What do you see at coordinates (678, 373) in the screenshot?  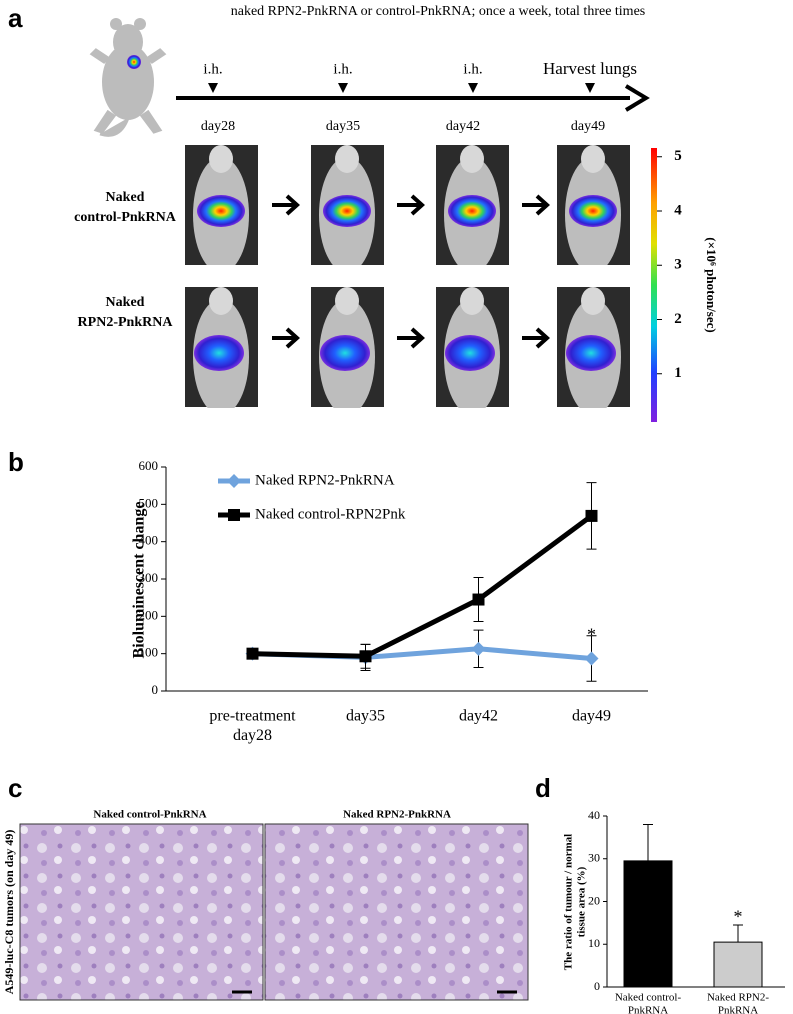 I see `colorbar-tick-label: 1` at bounding box center [678, 373].